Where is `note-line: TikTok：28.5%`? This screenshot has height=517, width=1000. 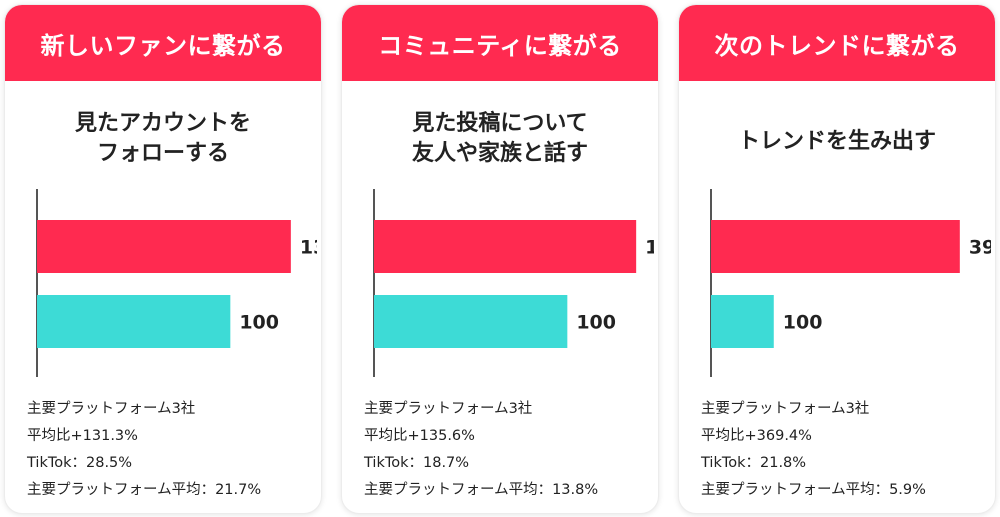 note-line: TikTok：28.5% is located at coordinates (80, 463).